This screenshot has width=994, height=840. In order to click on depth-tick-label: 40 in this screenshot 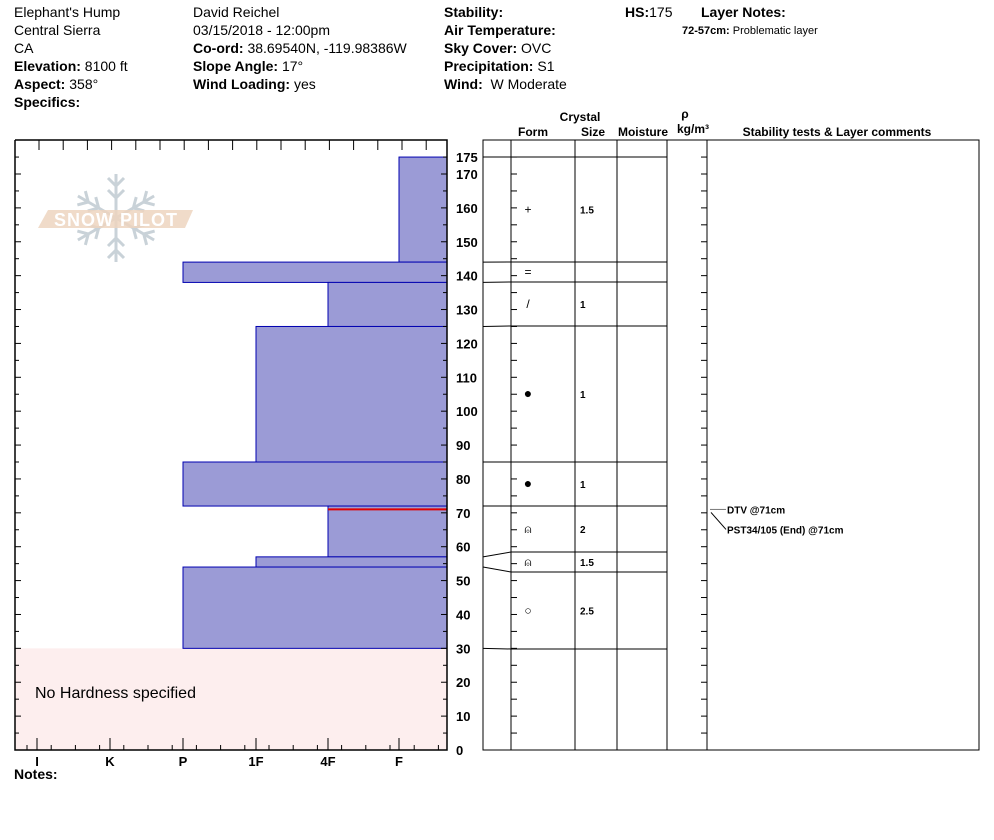, I will do `click(463, 614)`.